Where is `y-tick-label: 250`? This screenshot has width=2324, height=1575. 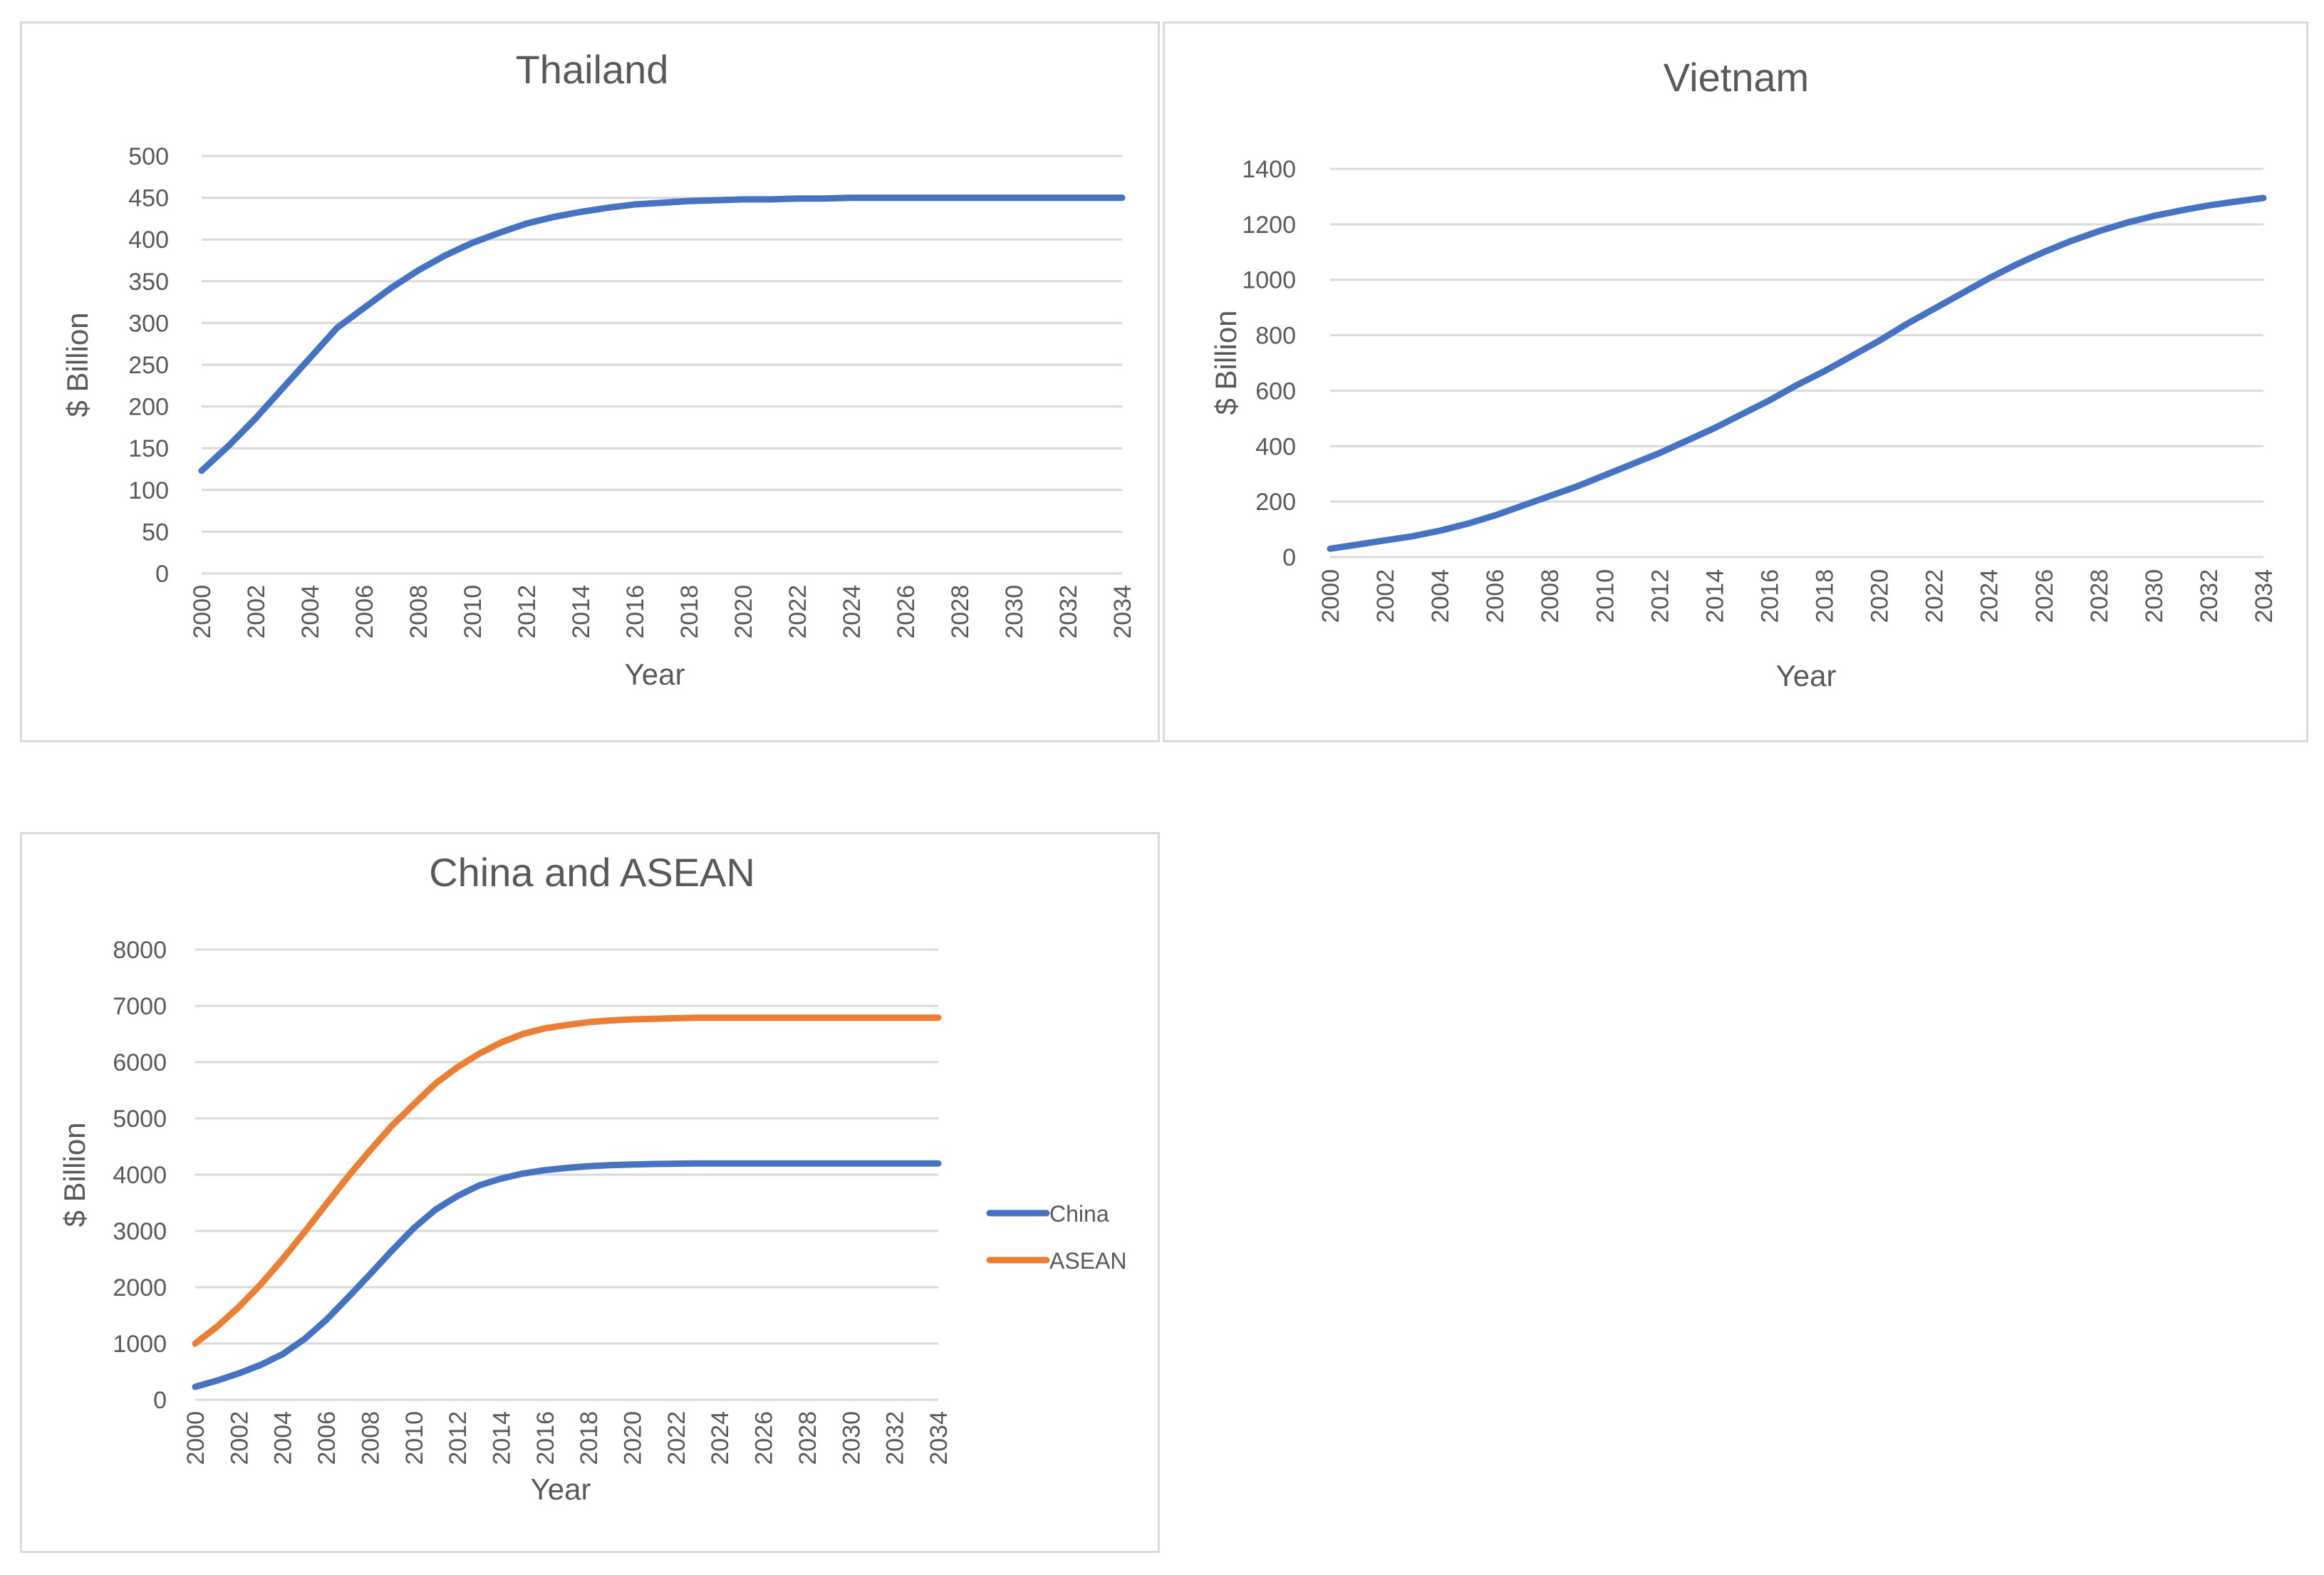
y-tick-label: 250 is located at coordinates (148, 365).